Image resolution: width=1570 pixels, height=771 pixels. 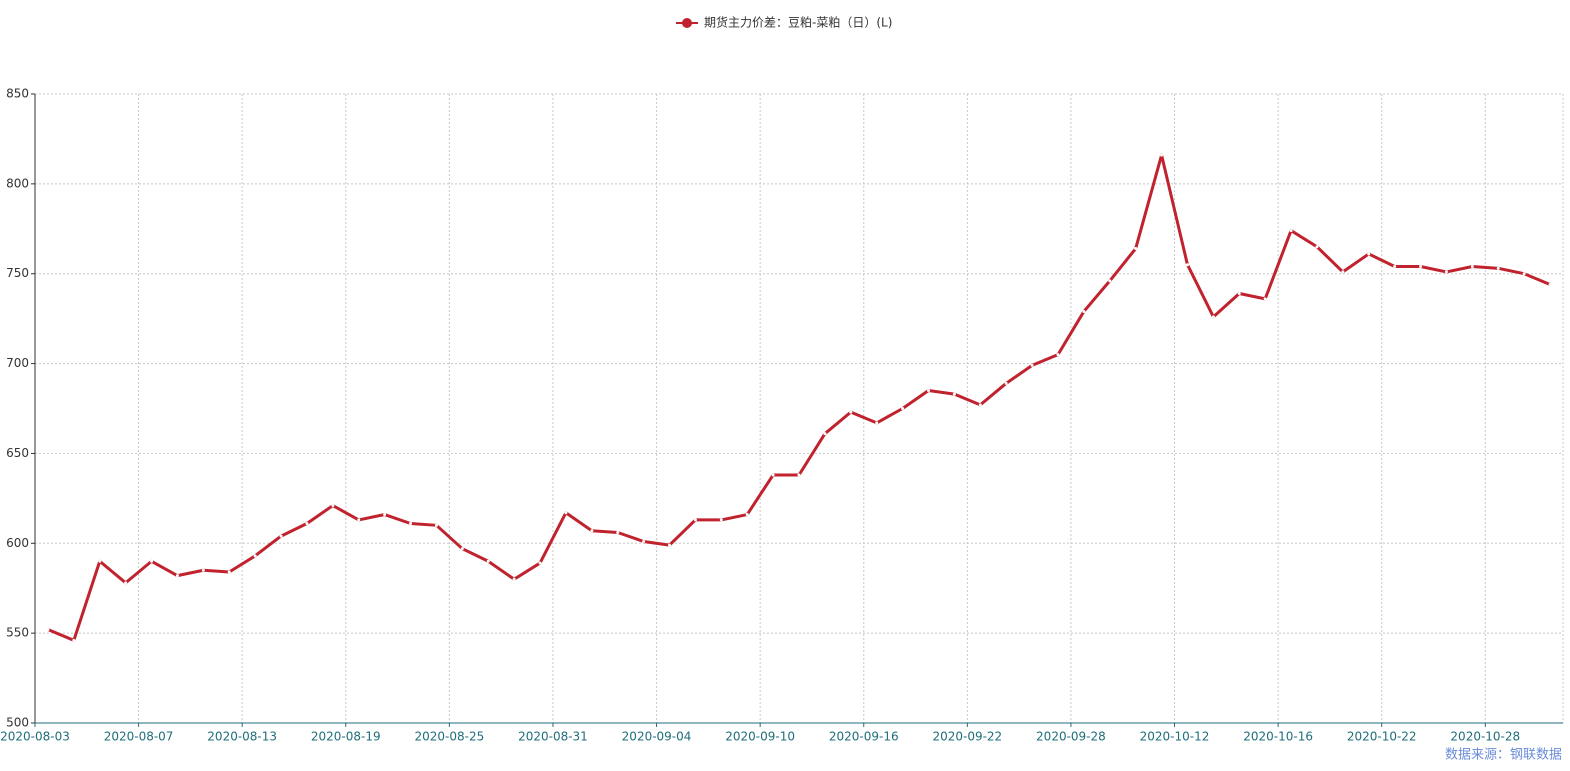 What do you see at coordinates (17, 633) in the screenshot?
I see `y-tick-label: 550` at bounding box center [17, 633].